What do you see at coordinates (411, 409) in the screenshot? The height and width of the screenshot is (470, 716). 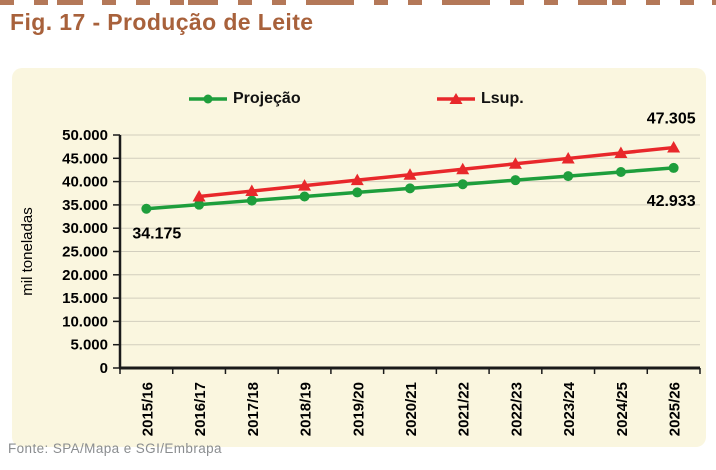 I see `svg-text: 2020/21` at bounding box center [411, 409].